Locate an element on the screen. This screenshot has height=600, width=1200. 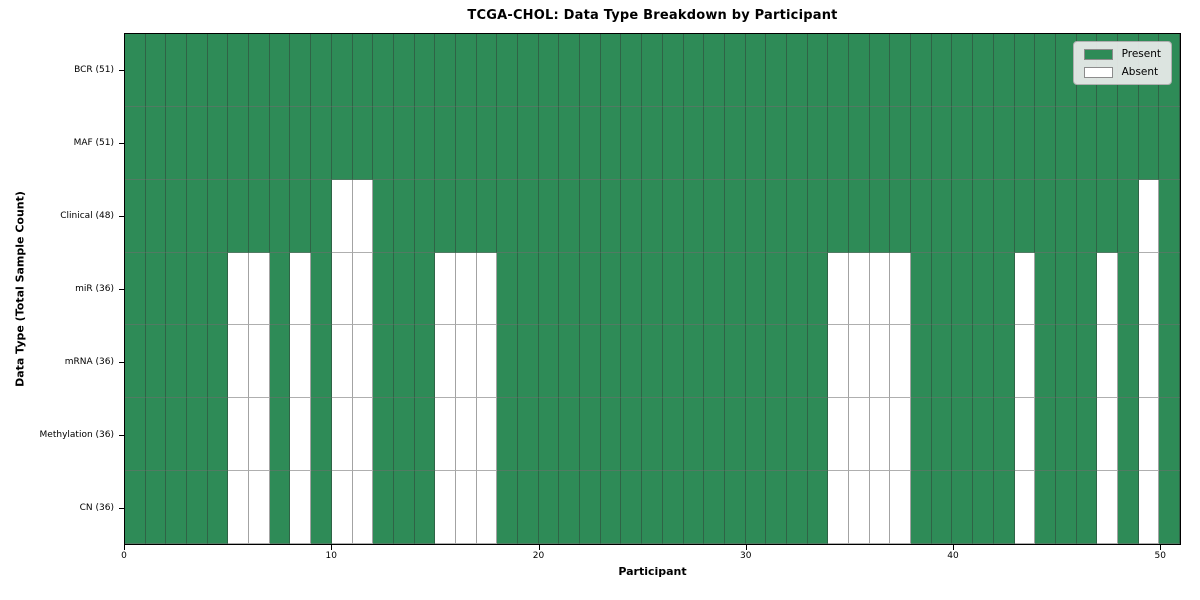
y-tick-mark-methylation is located at coordinates (121, 435).